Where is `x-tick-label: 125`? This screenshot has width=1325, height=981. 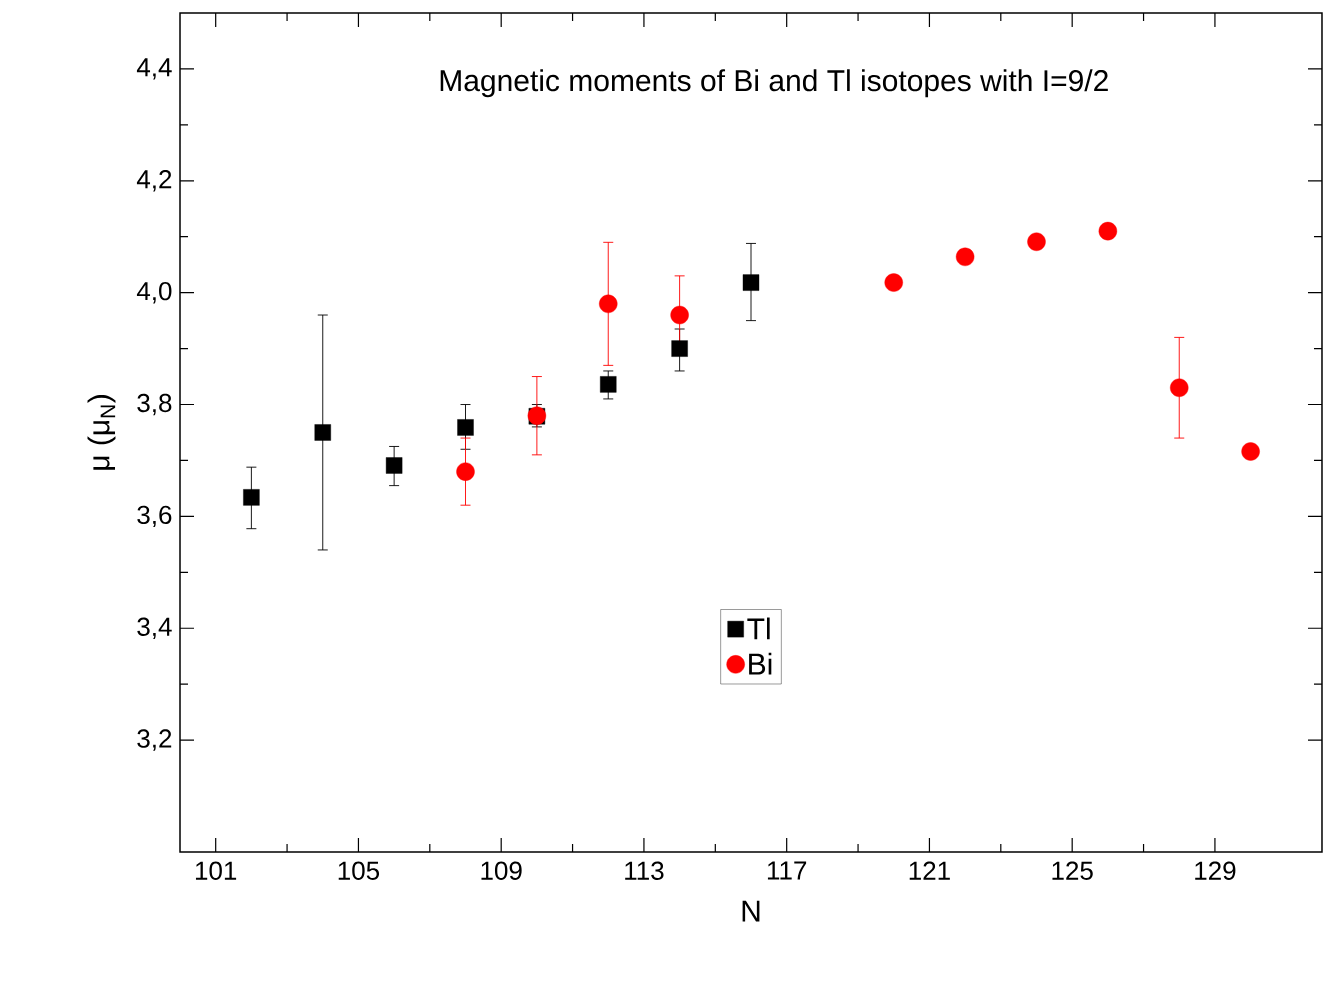
x-tick-label: 125 is located at coordinates (1072, 870).